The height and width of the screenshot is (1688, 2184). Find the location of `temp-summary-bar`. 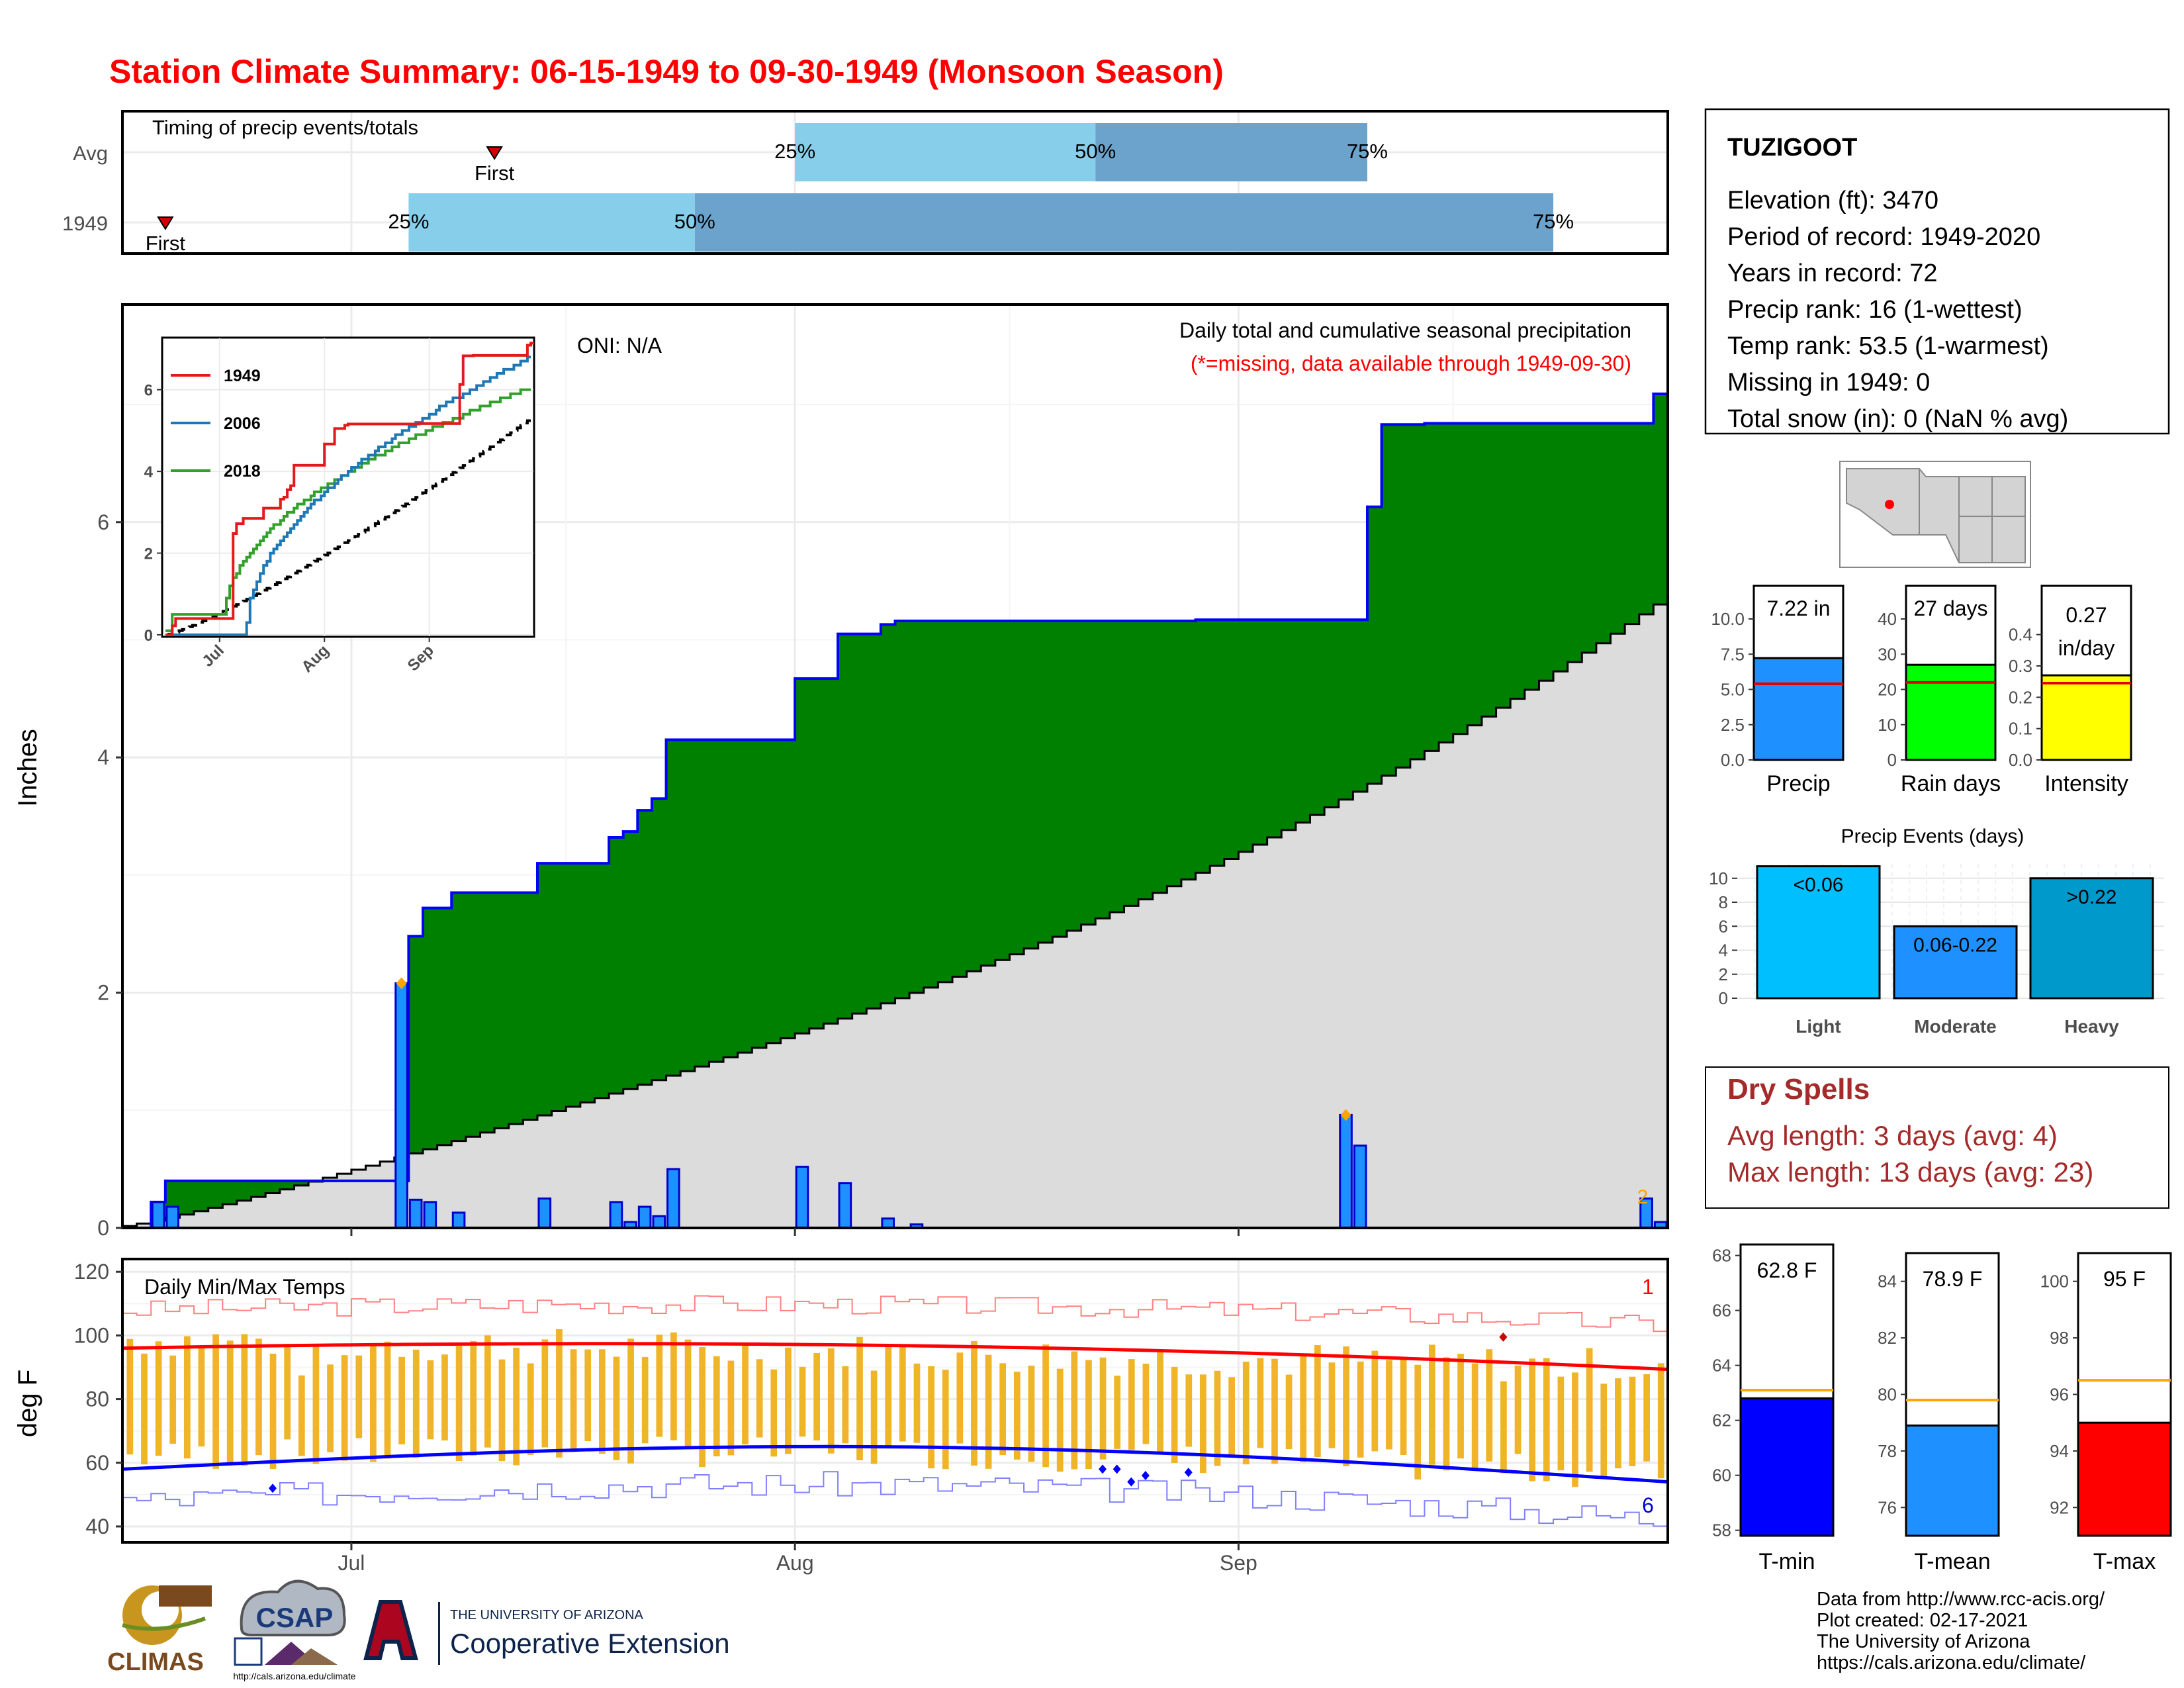

temp-summary-bar is located at coordinates (2124, 1479).